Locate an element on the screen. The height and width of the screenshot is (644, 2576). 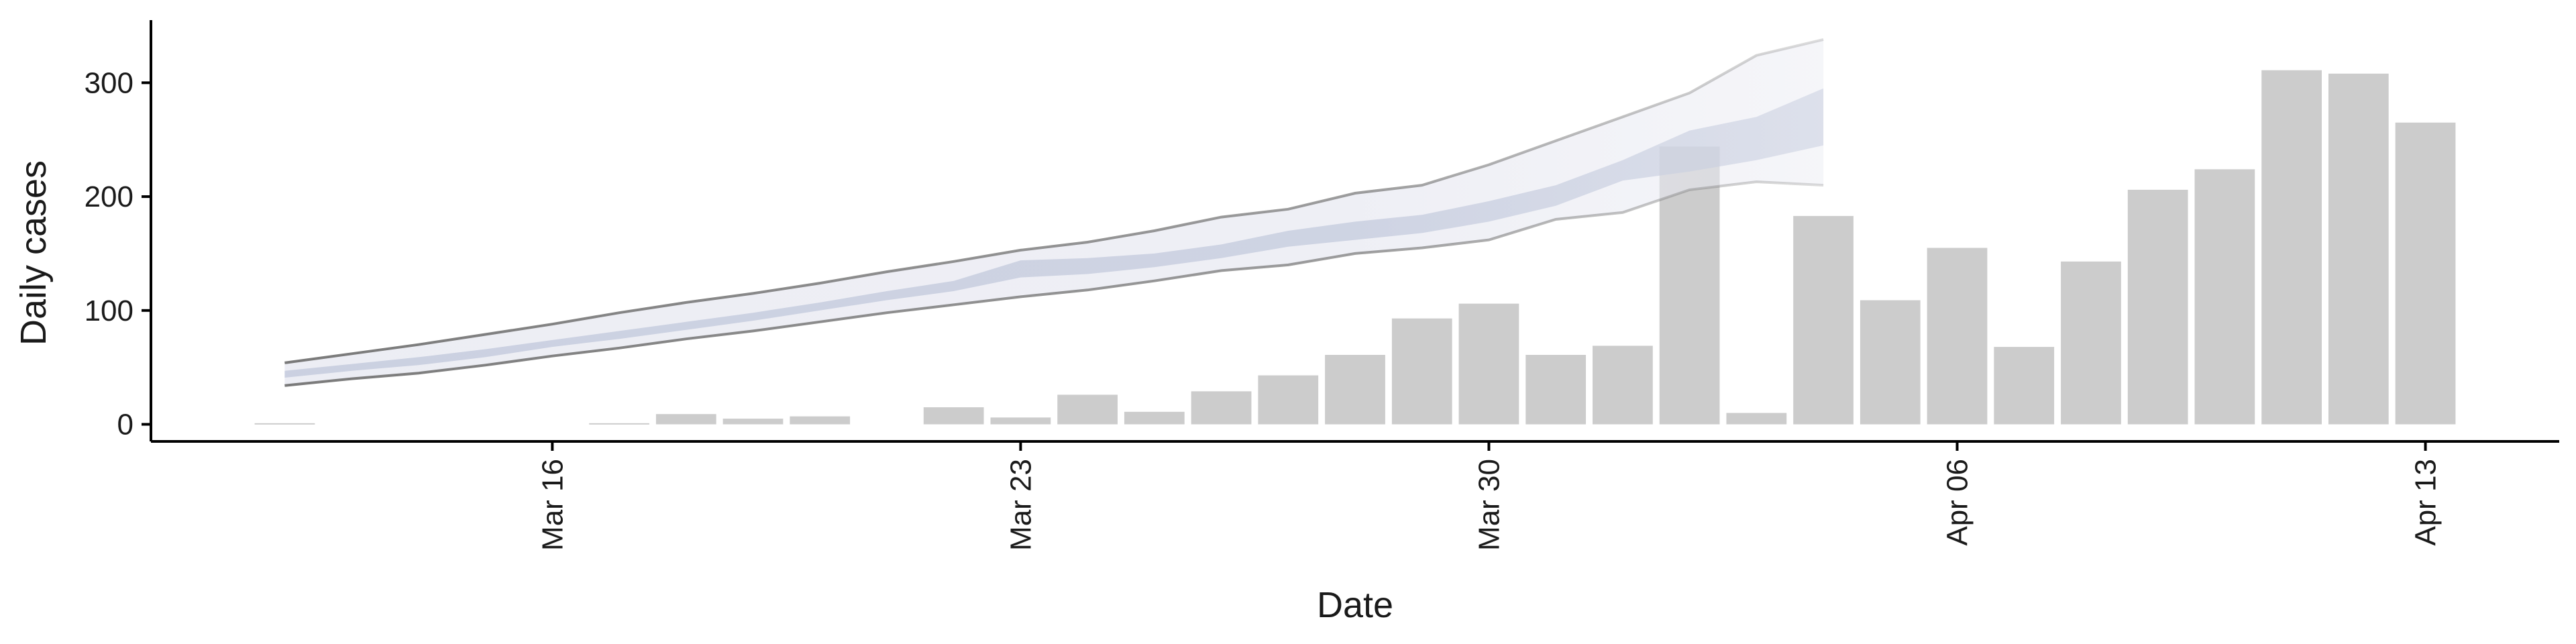
y-tick-label-300: 300 is located at coordinates (109, 82).